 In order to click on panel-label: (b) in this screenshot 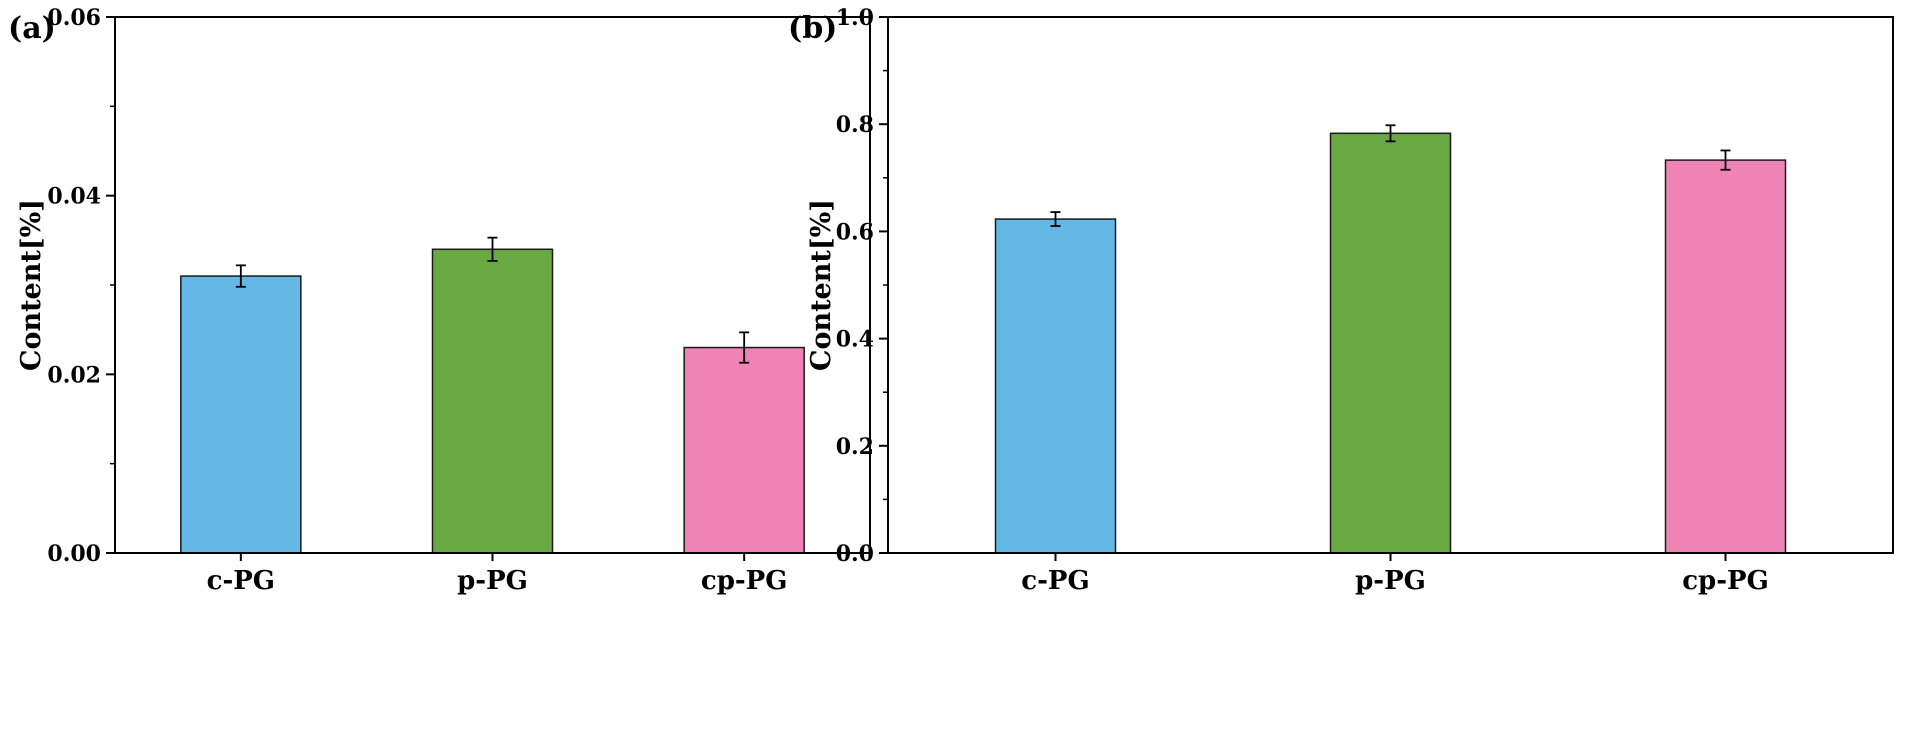, I will do `click(812, 28)`.